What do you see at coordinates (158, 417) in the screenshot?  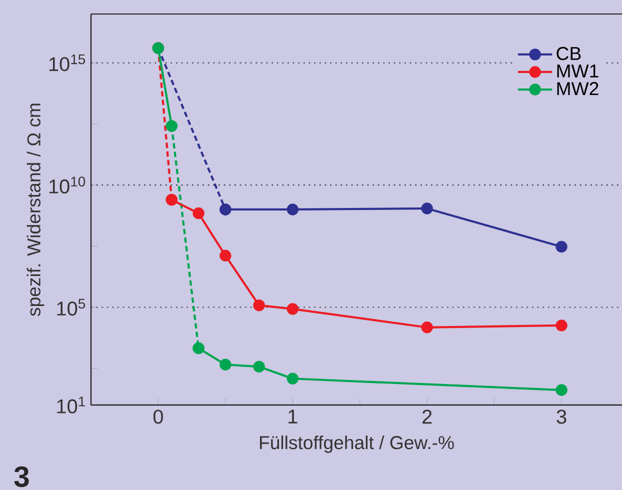 I see `x-tick-label: 0` at bounding box center [158, 417].